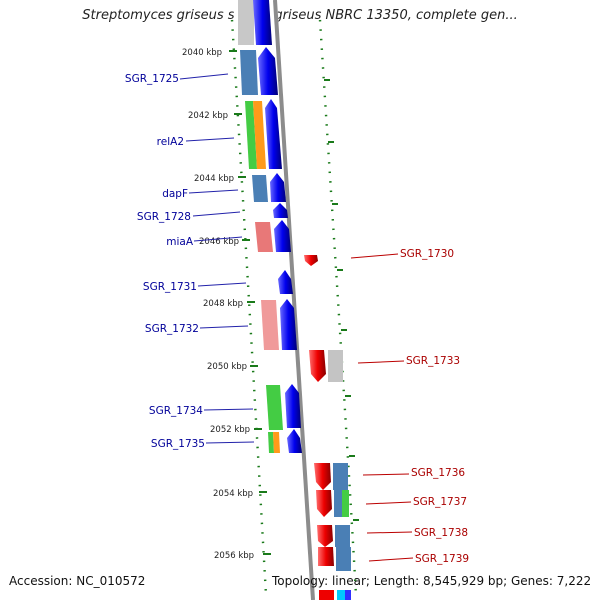 The image size is (600, 600). I want to click on gene-block-cog, so click(249, 72).